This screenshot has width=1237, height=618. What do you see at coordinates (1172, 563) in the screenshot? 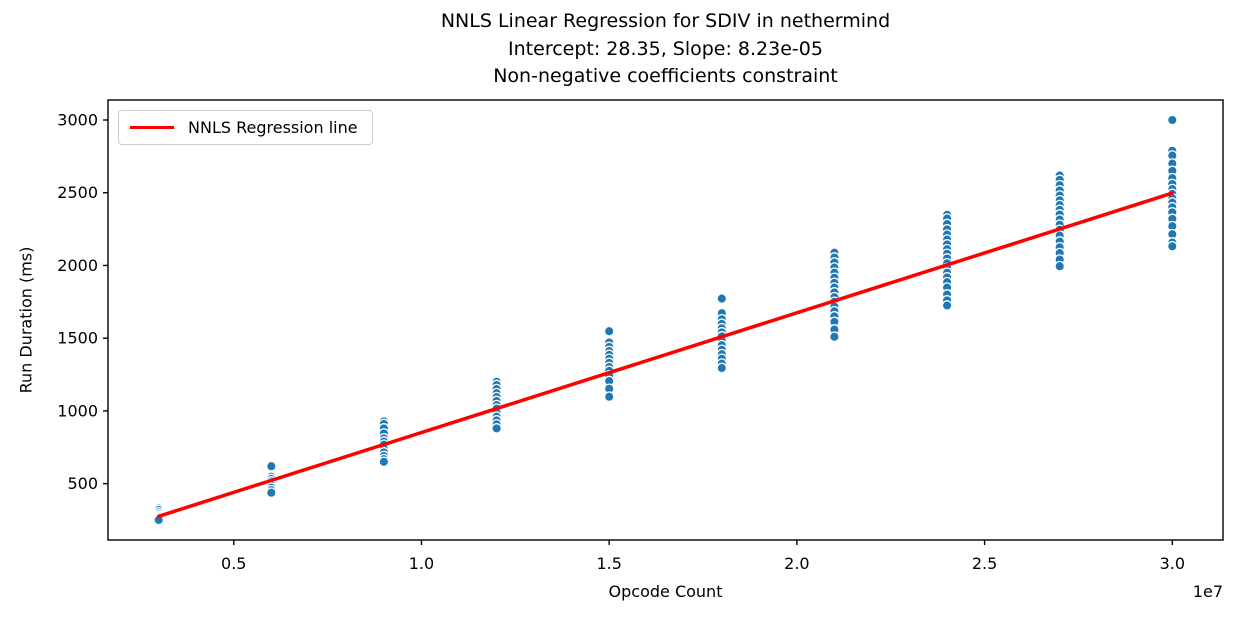
I see `x-tick-label: 3.0` at bounding box center [1172, 563].